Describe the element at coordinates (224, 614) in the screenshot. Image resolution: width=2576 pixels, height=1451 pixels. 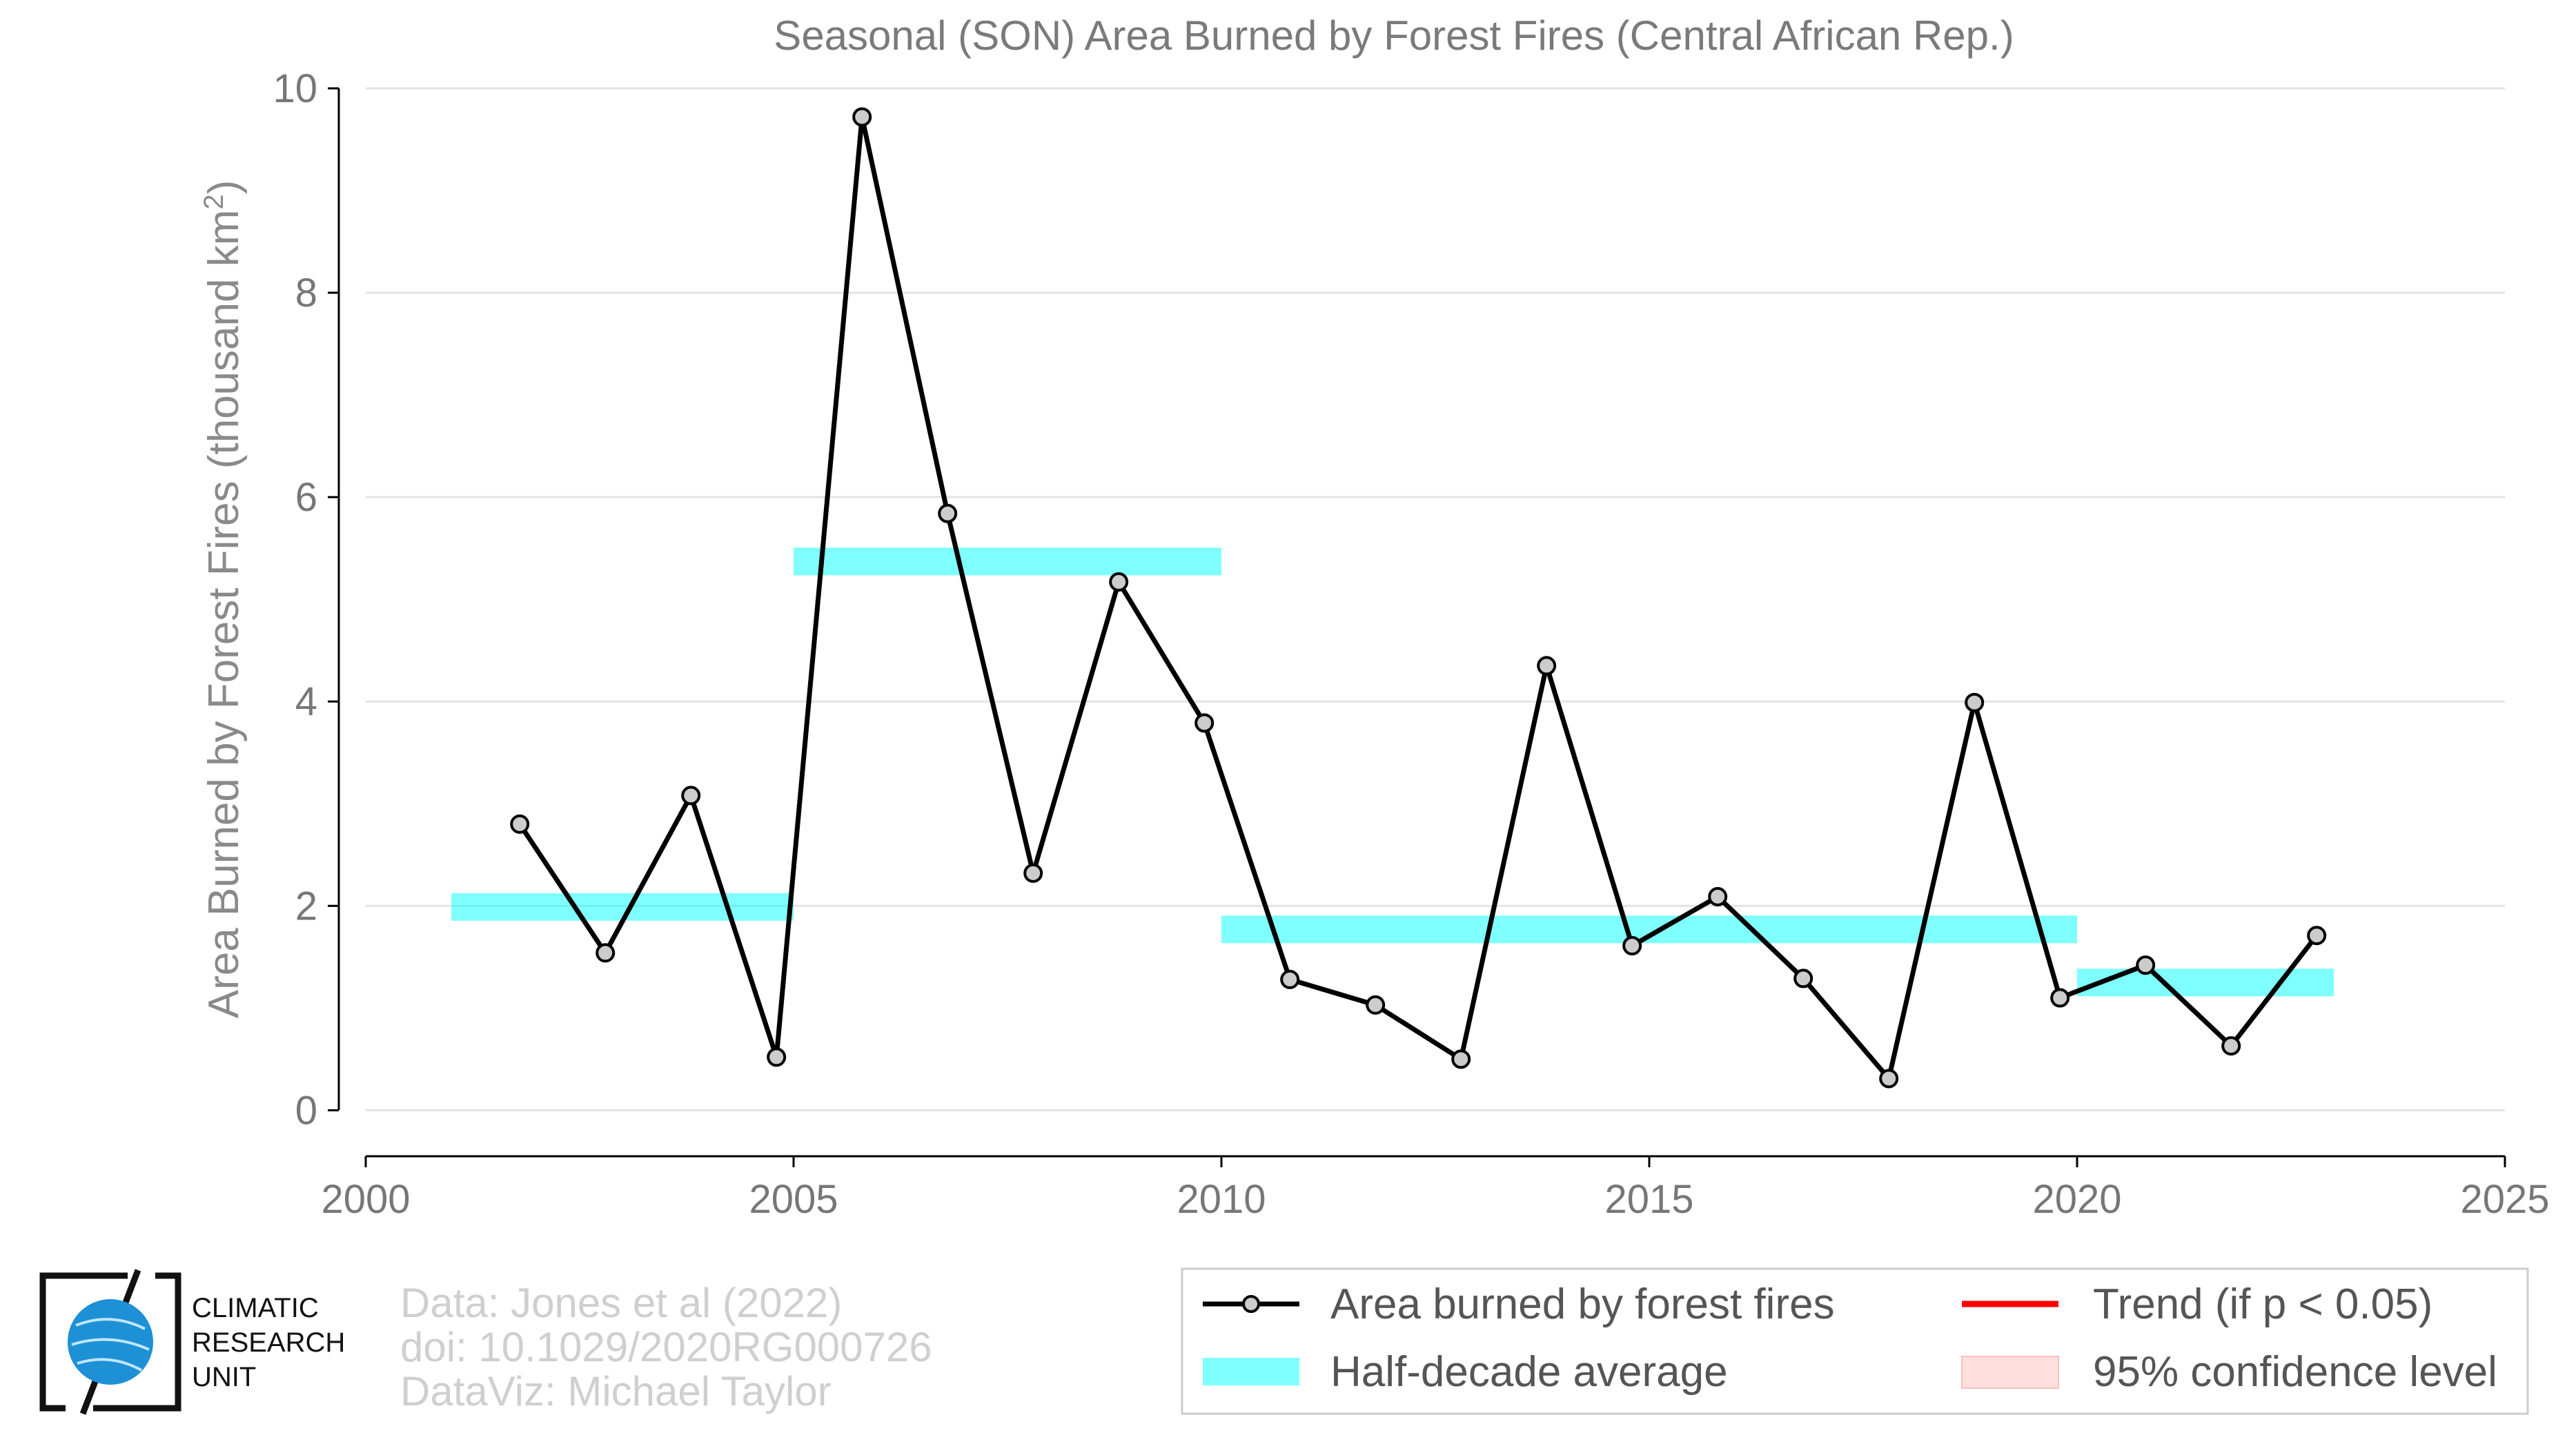
I see `y-axis-label-main: Area Burned by Forest Fires (thousand km` at that location.